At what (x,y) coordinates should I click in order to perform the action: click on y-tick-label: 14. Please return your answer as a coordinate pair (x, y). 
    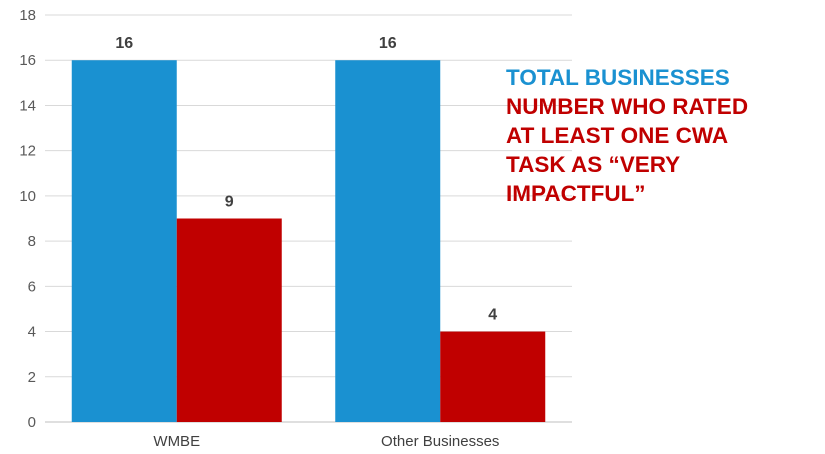
    Looking at the image, I should click on (27, 105).